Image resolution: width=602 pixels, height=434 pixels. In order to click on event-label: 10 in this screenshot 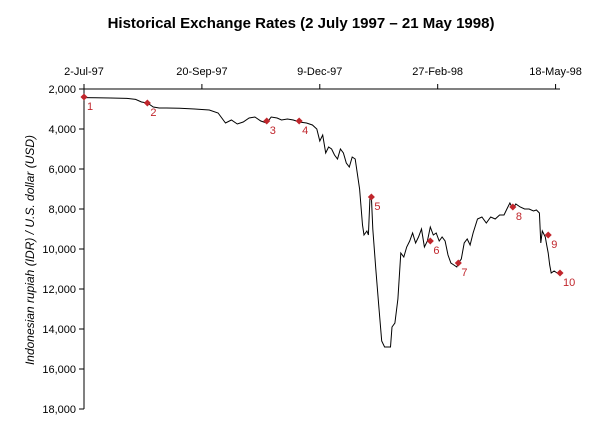, I will do `click(569, 283)`.